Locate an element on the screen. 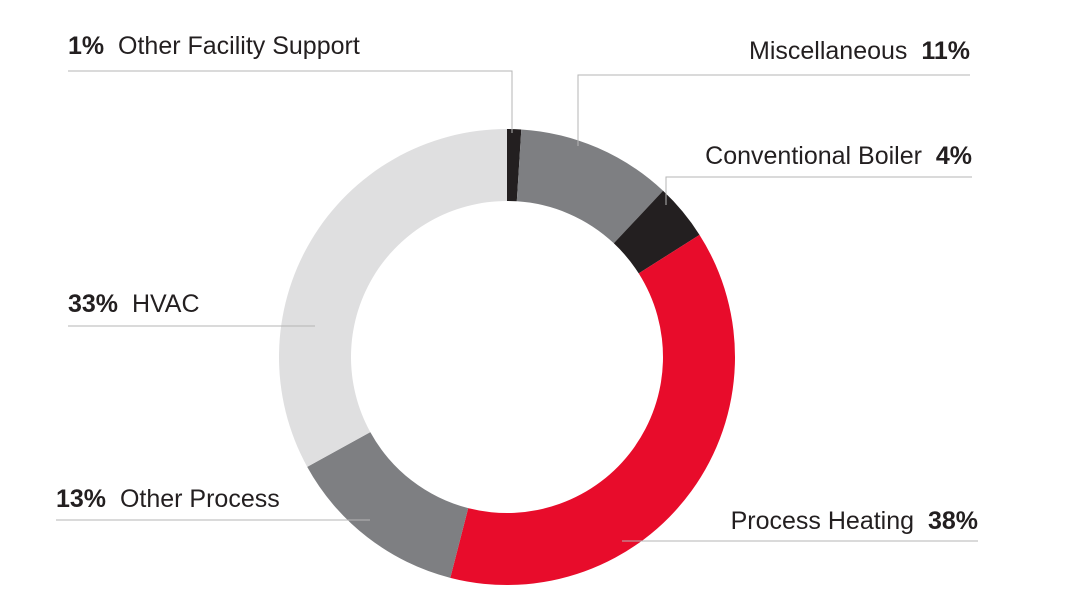  slice-label-hvac: 33% HVAC is located at coordinates (134, 304).